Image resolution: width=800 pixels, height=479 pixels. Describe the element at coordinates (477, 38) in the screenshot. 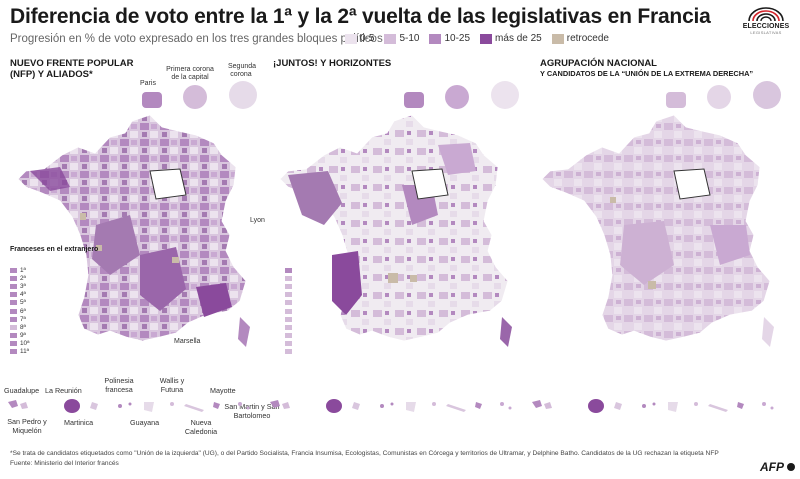

I see `color-legend: 0-5 5-10 10-25 más de 25 retrocede` at that location.